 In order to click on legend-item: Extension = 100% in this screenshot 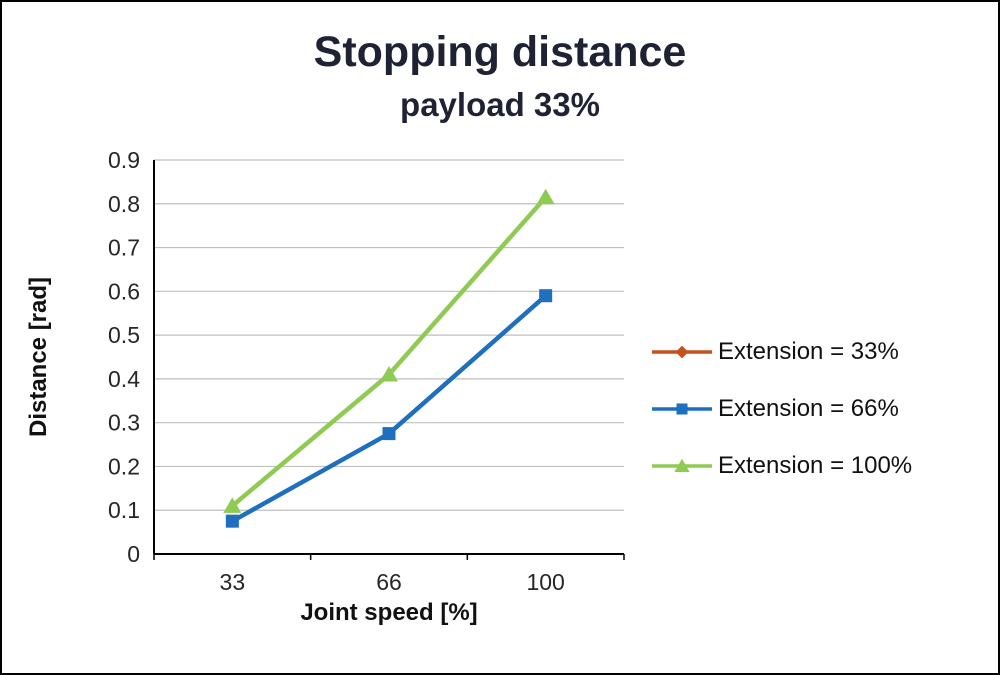, I will do `click(781, 466)`.